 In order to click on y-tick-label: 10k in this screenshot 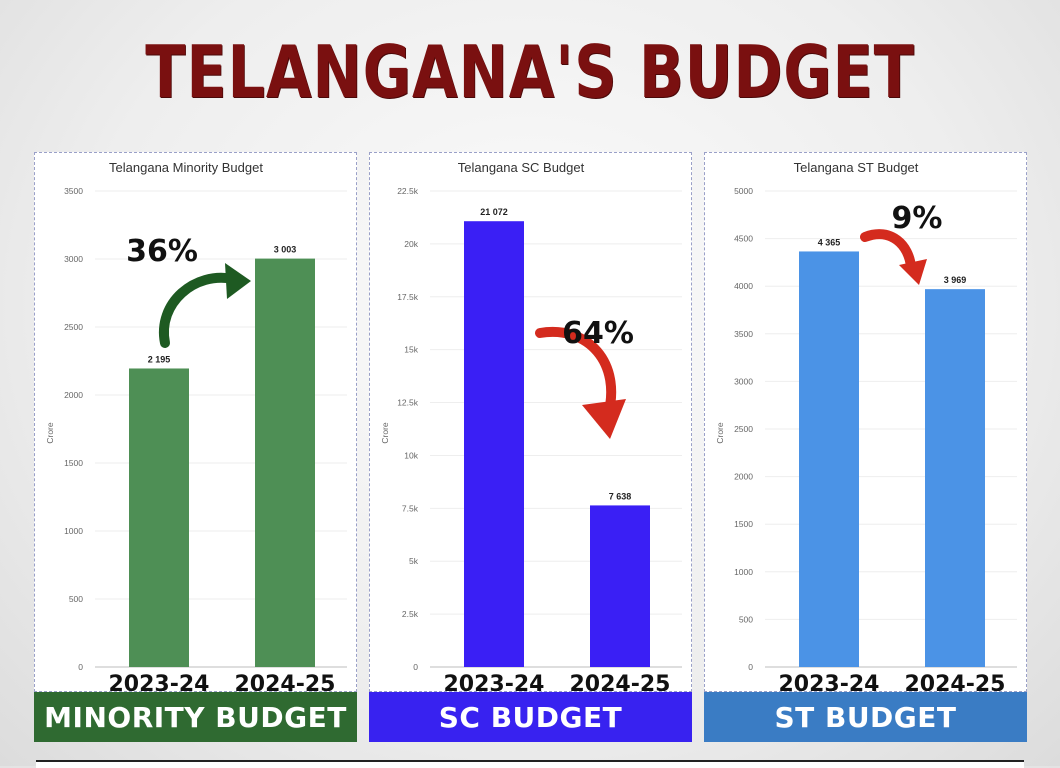, I will do `click(411, 455)`.